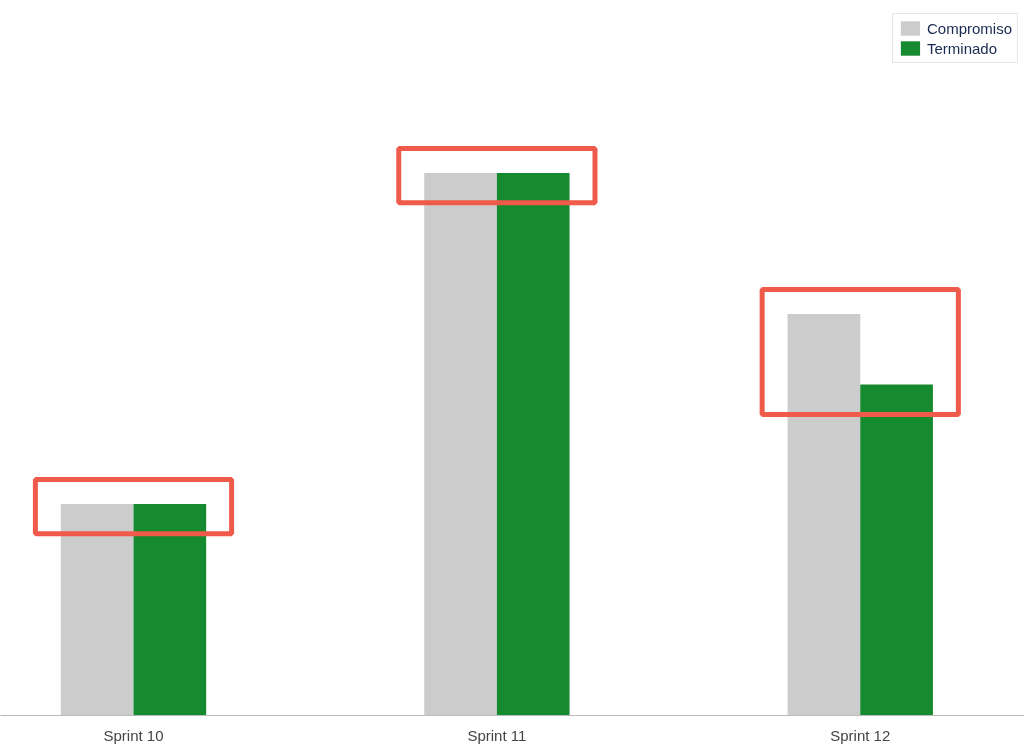  What do you see at coordinates (497, 735) in the screenshot?
I see `x-tick-label: Sprint 11` at bounding box center [497, 735].